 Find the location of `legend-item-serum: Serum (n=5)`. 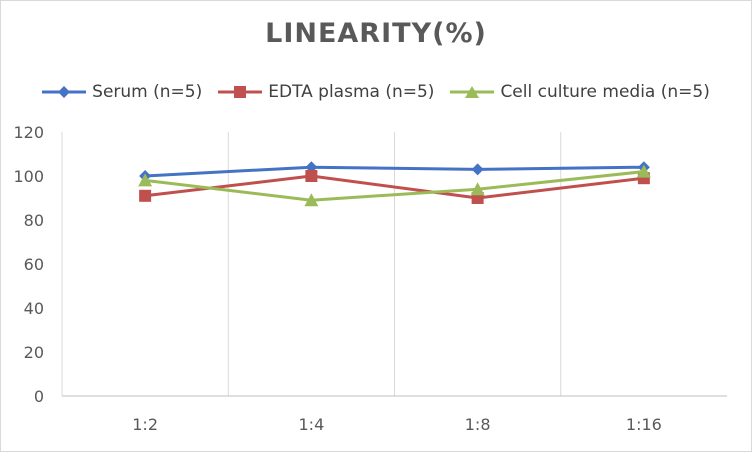

legend-item-serum: Serum (n=5) is located at coordinates (122, 92).